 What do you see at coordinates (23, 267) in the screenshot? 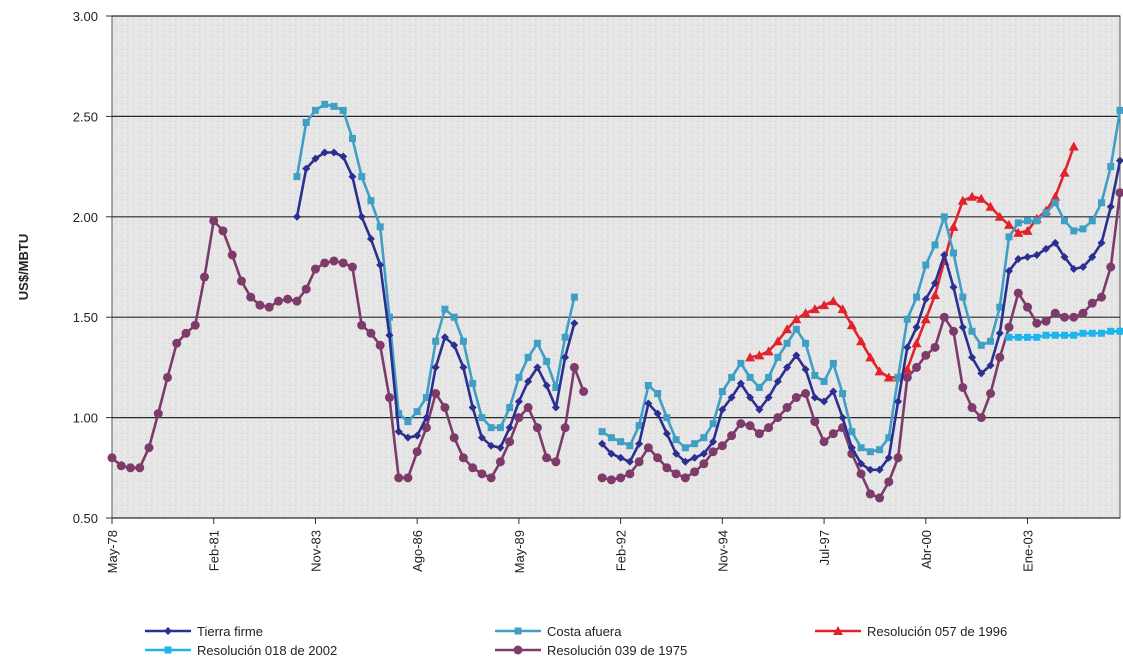
I see `y-axis-label: US$/MBTU` at bounding box center [23, 267].